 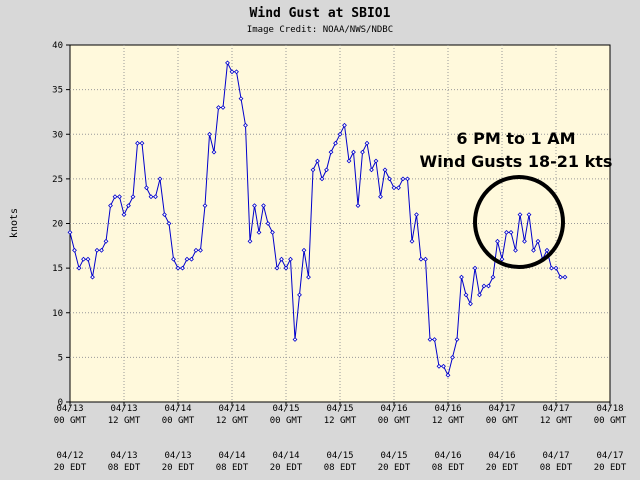 What do you see at coordinates (60, 358) in the screenshot?
I see `y-tick-label: 5` at bounding box center [60, 358].